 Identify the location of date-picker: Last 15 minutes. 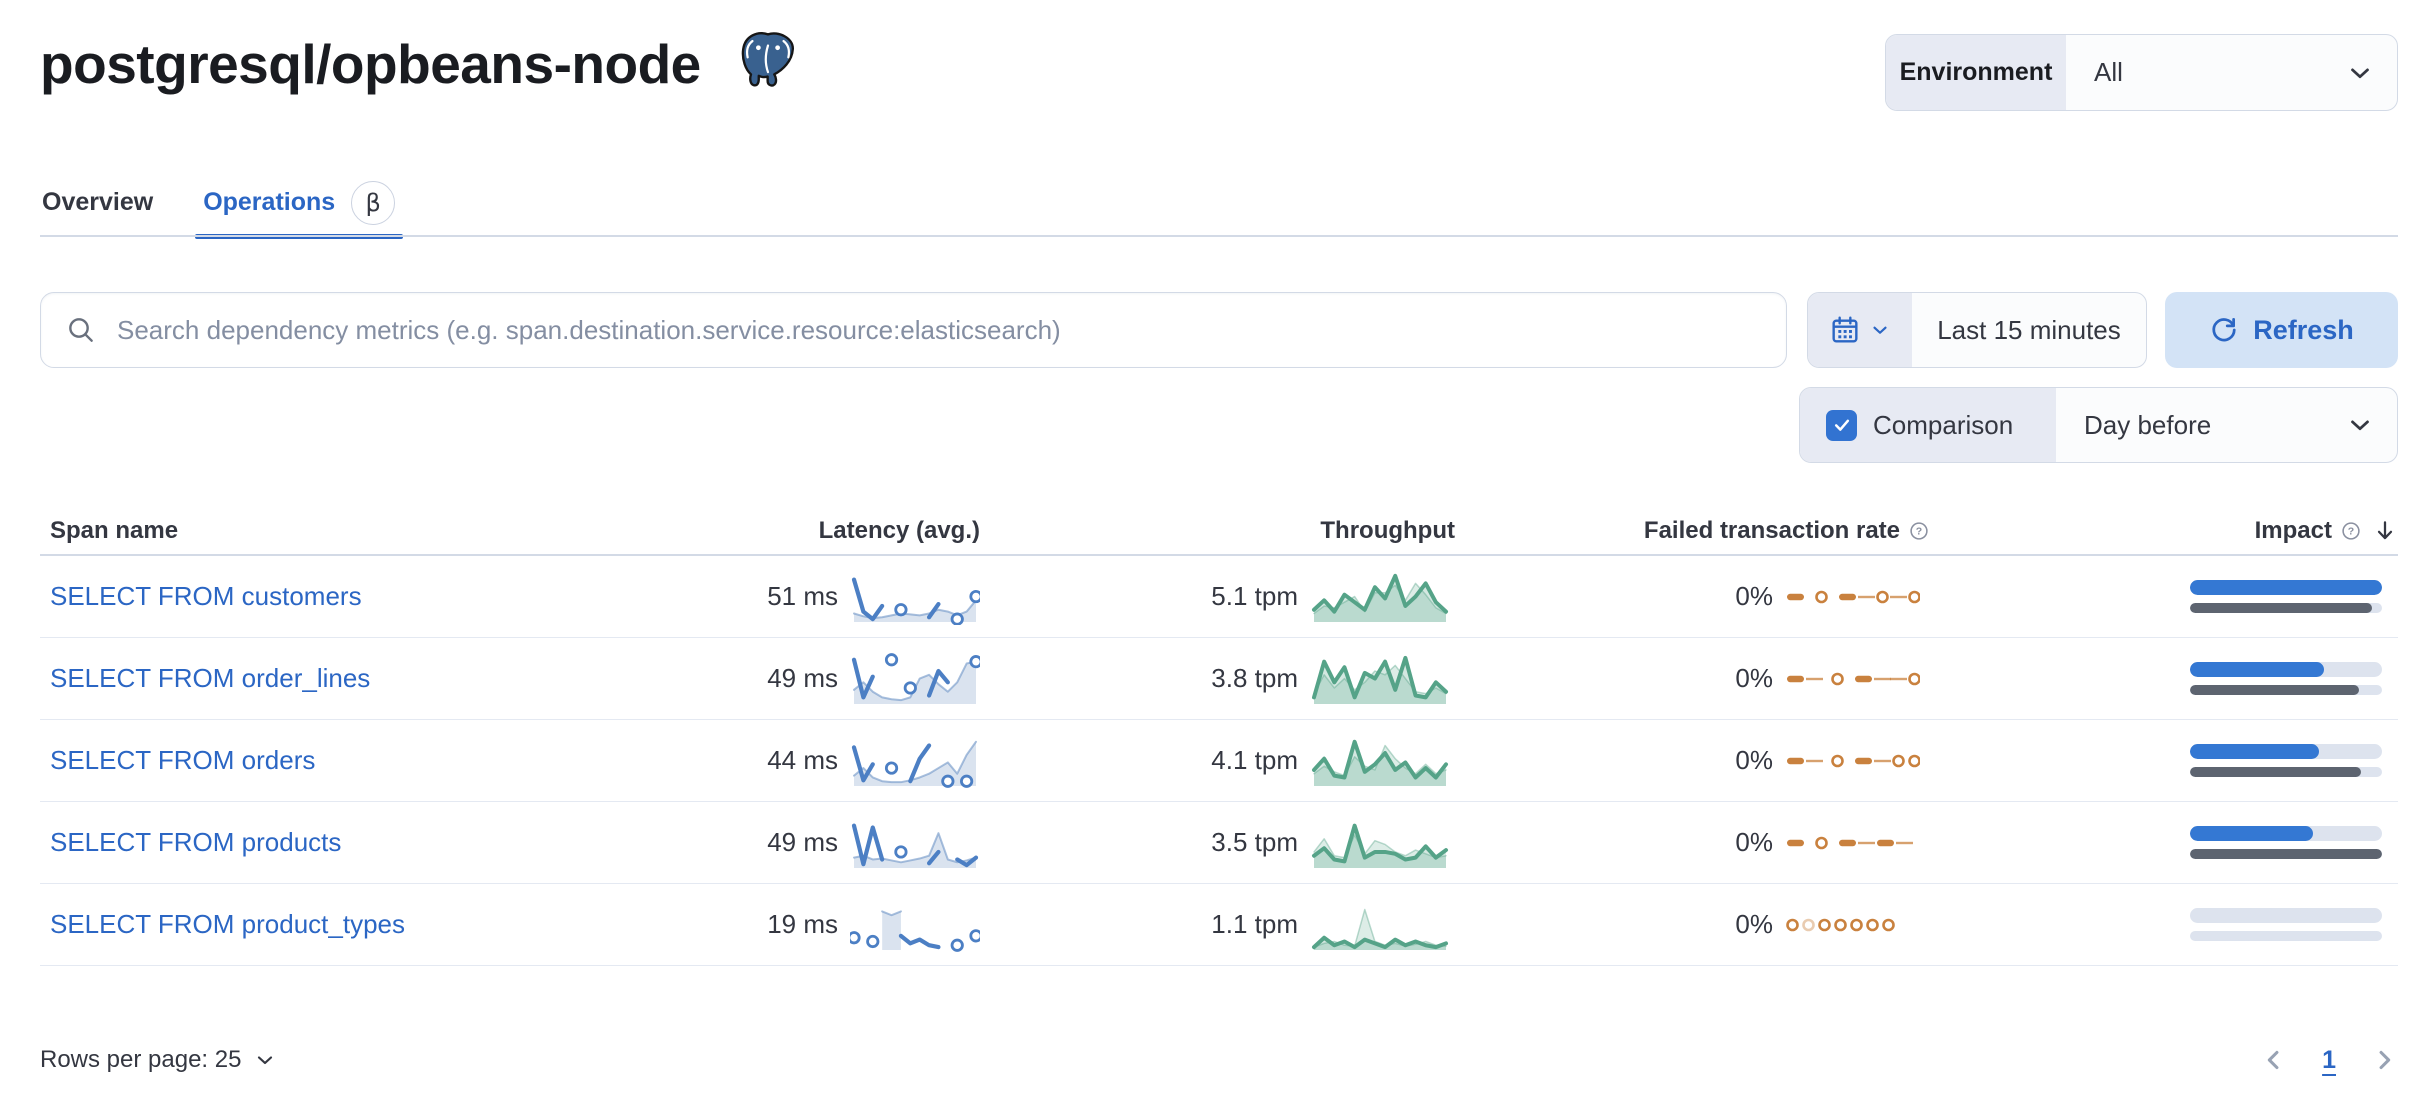
(1977, 330).